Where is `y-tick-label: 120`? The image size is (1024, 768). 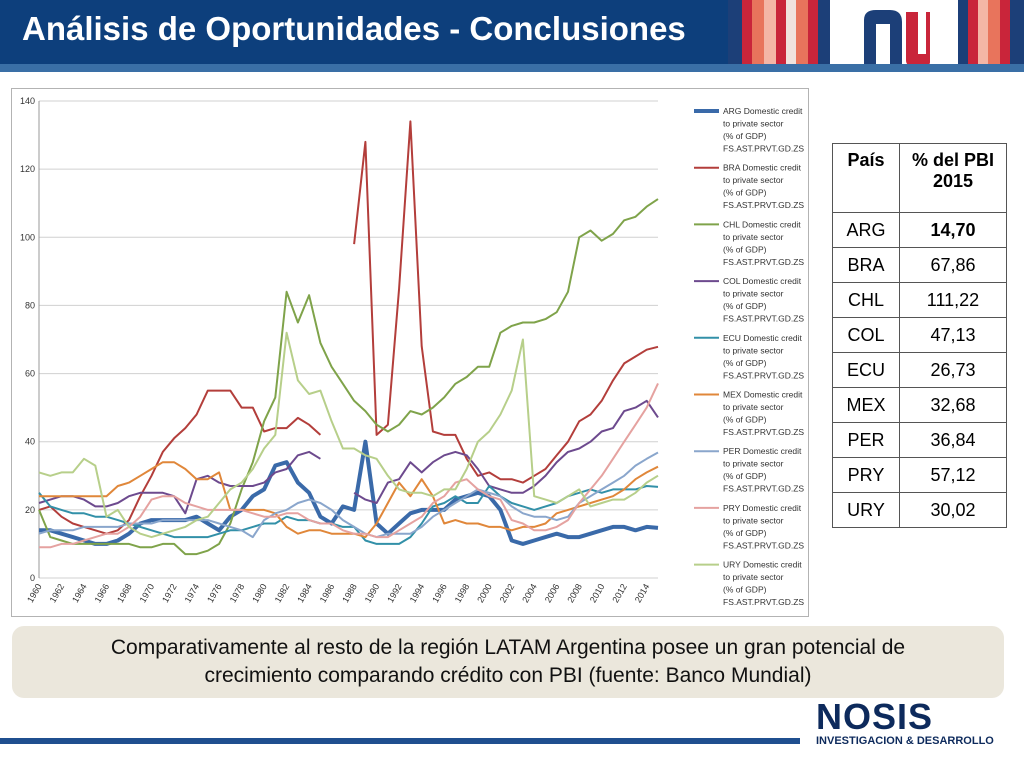
y-tick-label: 120 is located at coordinates (27, 169).